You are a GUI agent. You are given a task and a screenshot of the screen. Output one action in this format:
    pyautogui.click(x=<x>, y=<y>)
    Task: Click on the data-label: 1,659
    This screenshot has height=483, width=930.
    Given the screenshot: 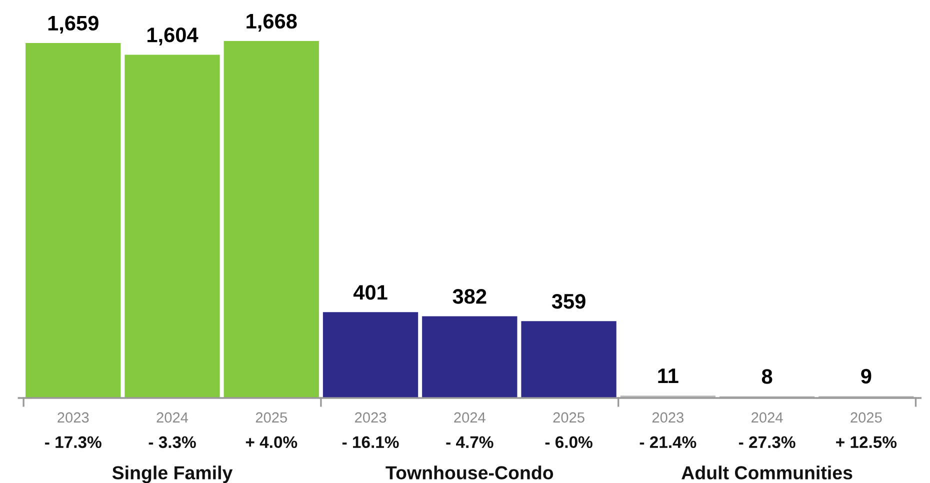 What is the action you would take?
    pyautogui.click(x=73, y=25)
    